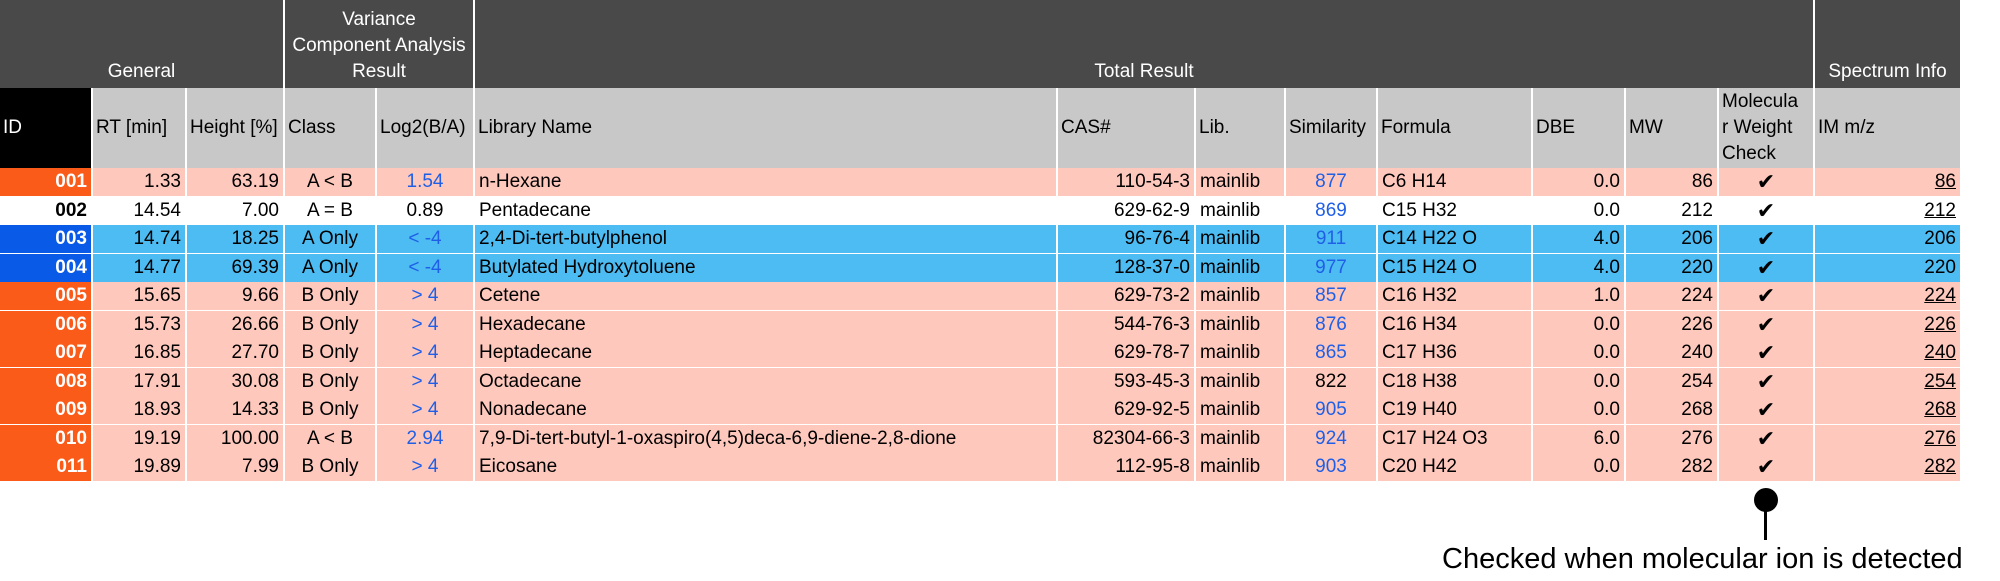 This screenshot has width=2000, height=581. What do you see at coordinates (1332, 410) in the screenshot?
I see `cell-similarity: 905` at bounding box center [1332, 410].